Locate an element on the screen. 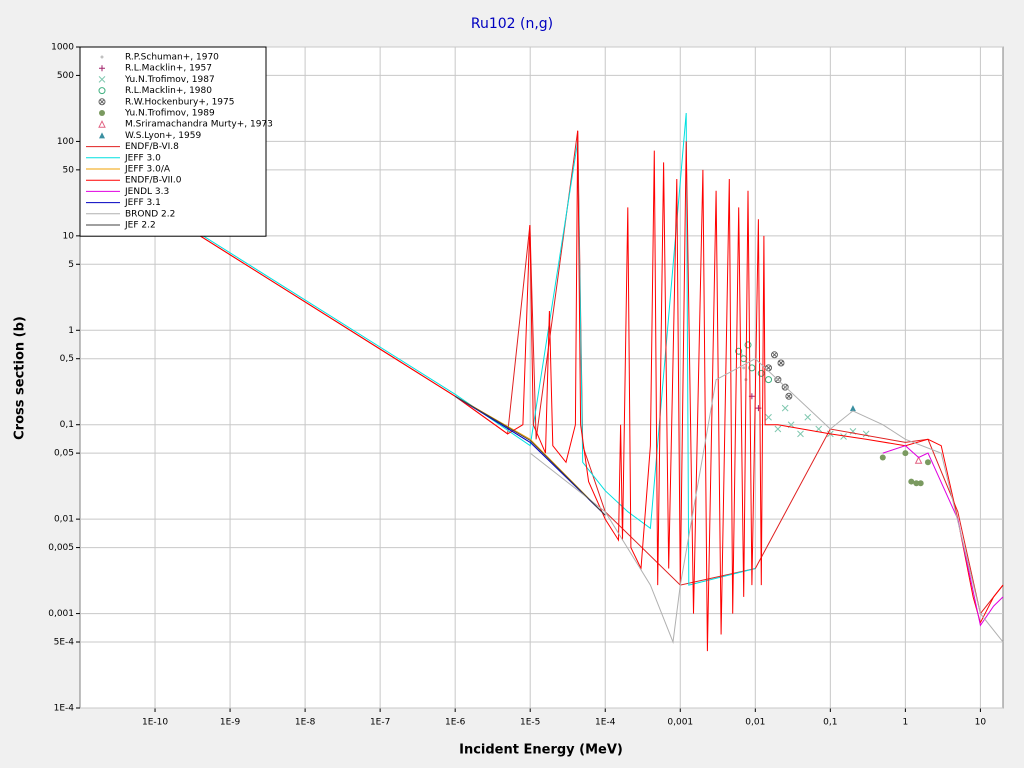 This screenshot has height=768, width=1024. legend-label: W.S.Lyon+, 1959 is located at coordinates (163, 136).